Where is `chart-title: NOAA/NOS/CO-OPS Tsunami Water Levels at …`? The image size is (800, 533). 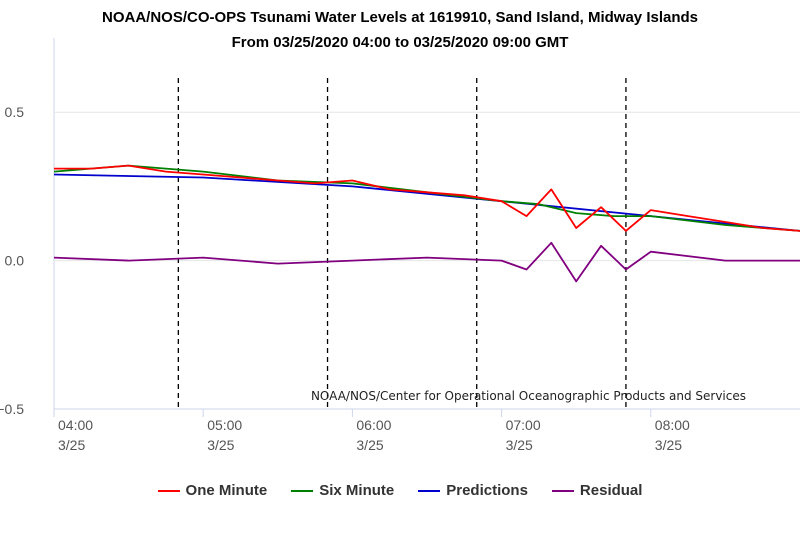 chart-title: NOAA/NOS/CO-OPS Tsunami Water Levels at … is located at coordinates (399, 17).